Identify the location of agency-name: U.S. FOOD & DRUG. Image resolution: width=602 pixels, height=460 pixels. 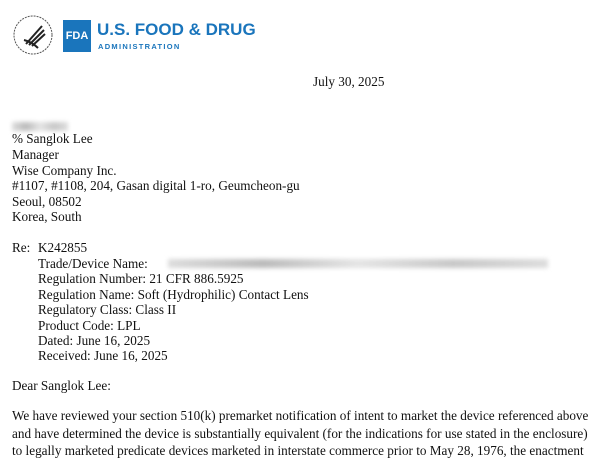
(176, 29).